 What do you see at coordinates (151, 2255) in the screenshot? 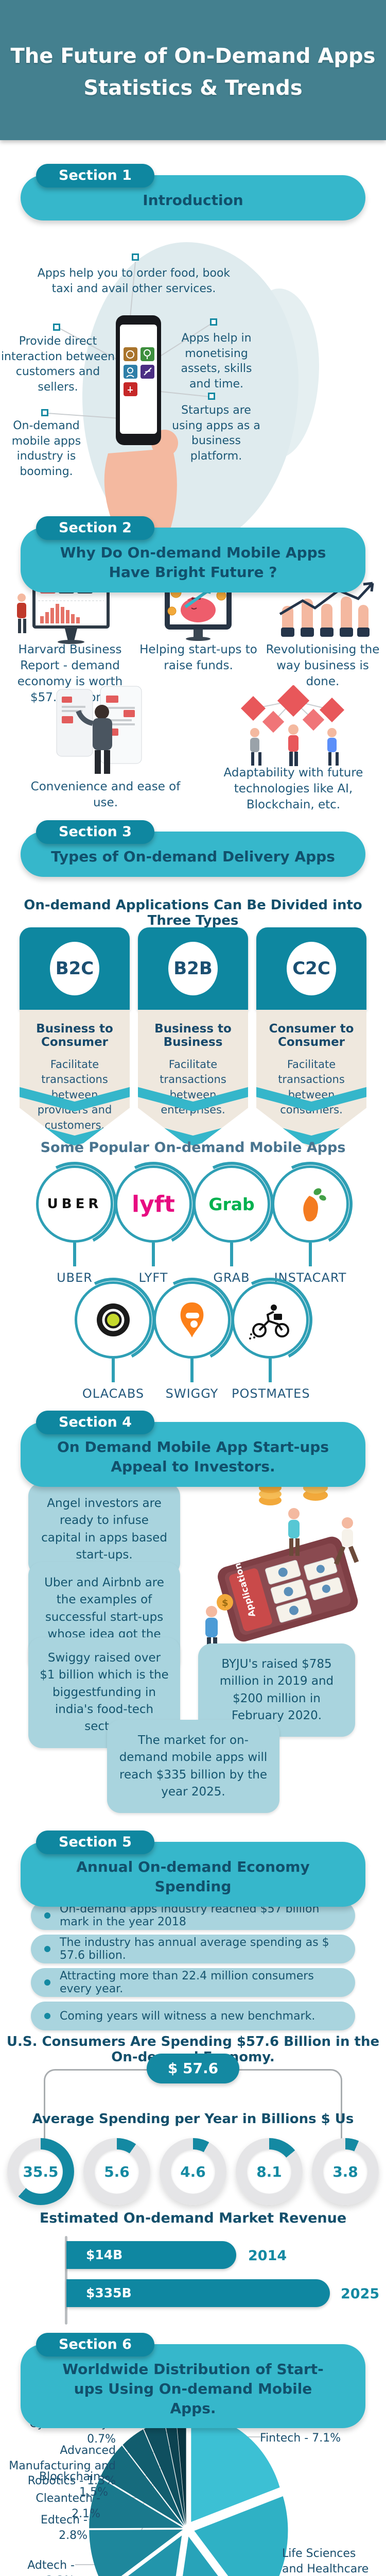
I see `bar-2014: $14B` at bounding box center [151, 2255].